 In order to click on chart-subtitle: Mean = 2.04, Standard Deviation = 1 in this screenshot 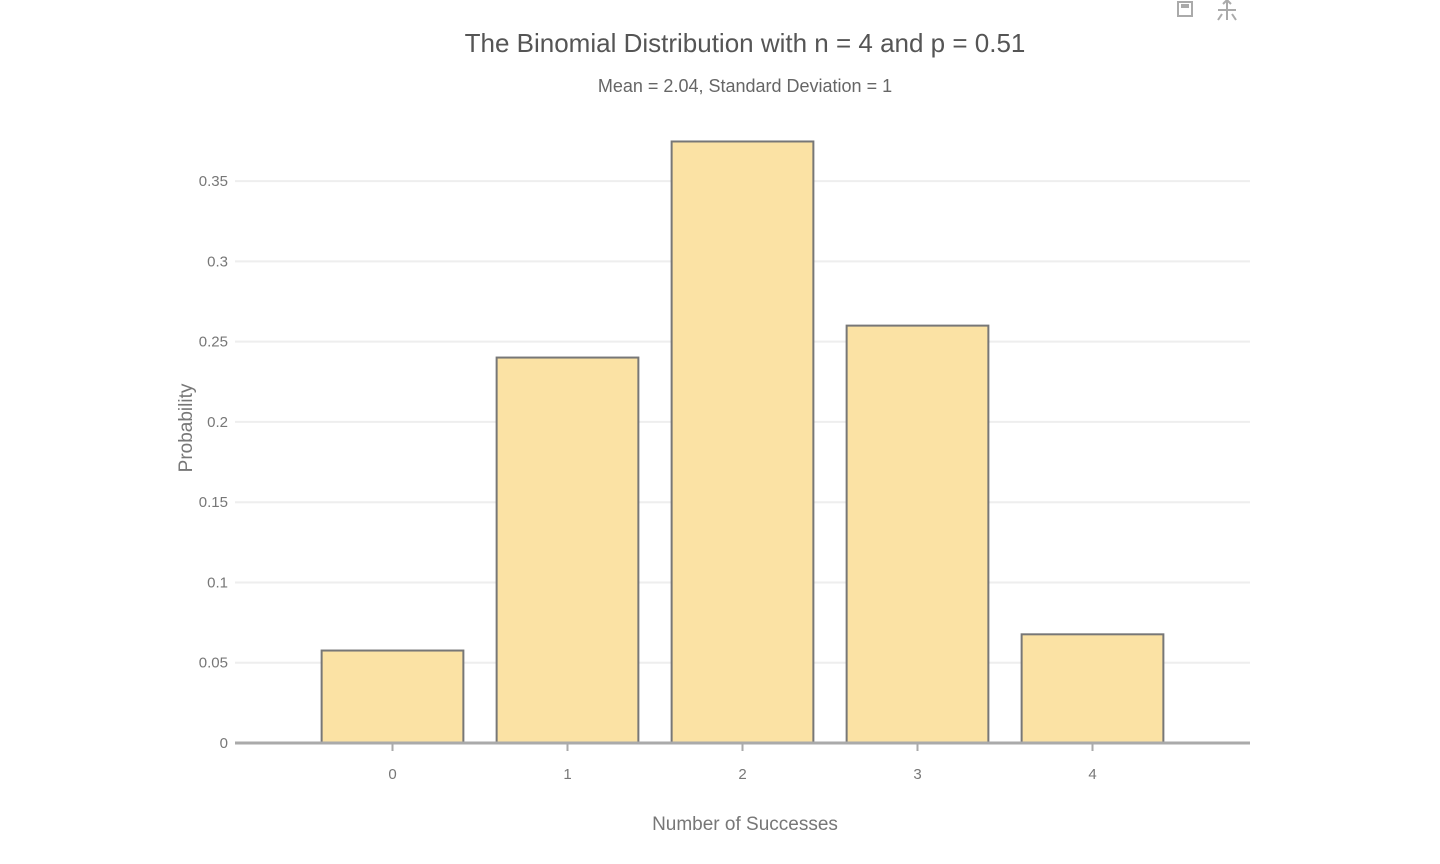, I will do `click(745, 86)`.